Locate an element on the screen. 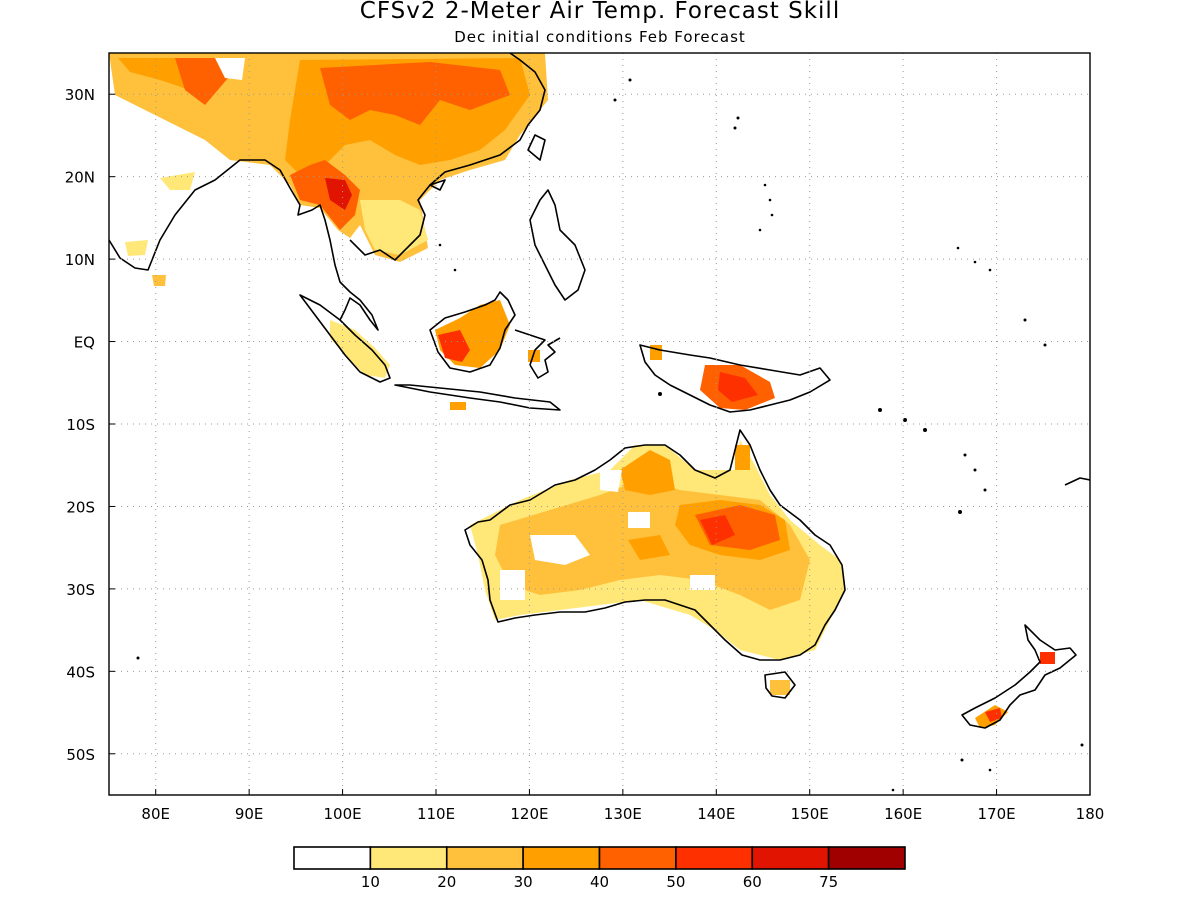 The image size is (1200, 900). lon-tick-label: 130E is located at coordinates (623, 814).